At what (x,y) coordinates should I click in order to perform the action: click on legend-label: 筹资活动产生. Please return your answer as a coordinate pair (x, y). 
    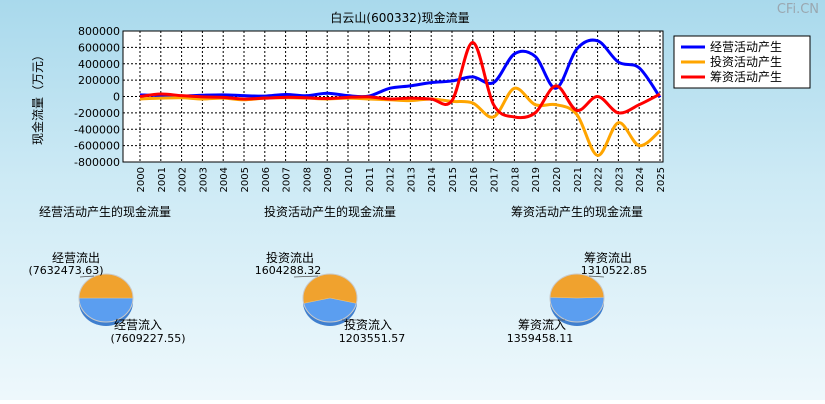
    Looking at the image, I should click on (746, 77).